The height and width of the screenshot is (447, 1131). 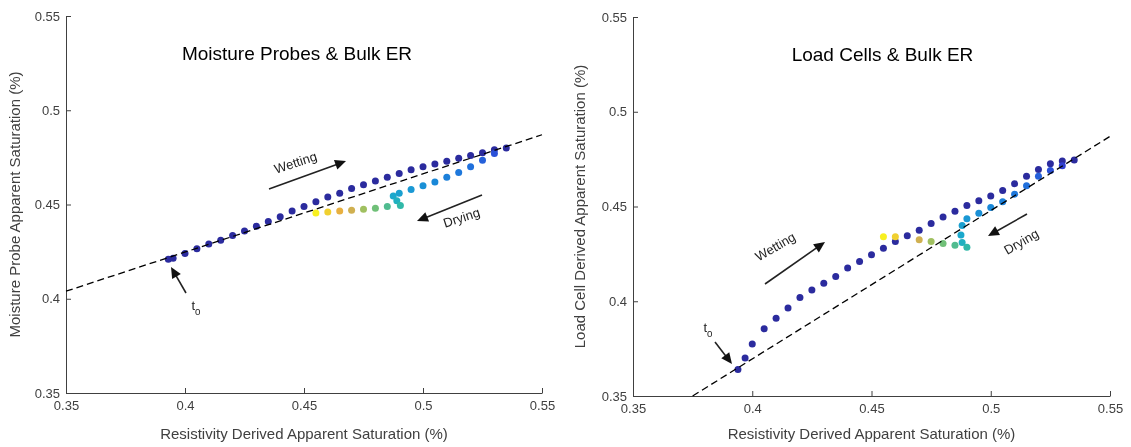 I want to click on annotation: Wetting, so click(x=295, y=163).